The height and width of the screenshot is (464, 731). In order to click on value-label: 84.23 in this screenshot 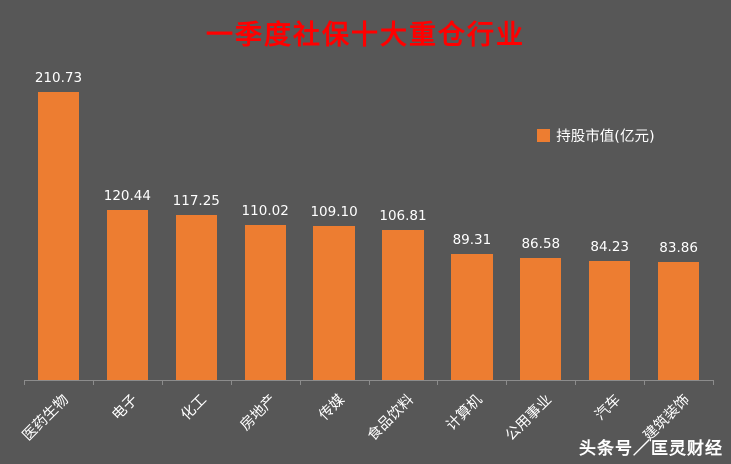, I will do `click(610, 247)`.